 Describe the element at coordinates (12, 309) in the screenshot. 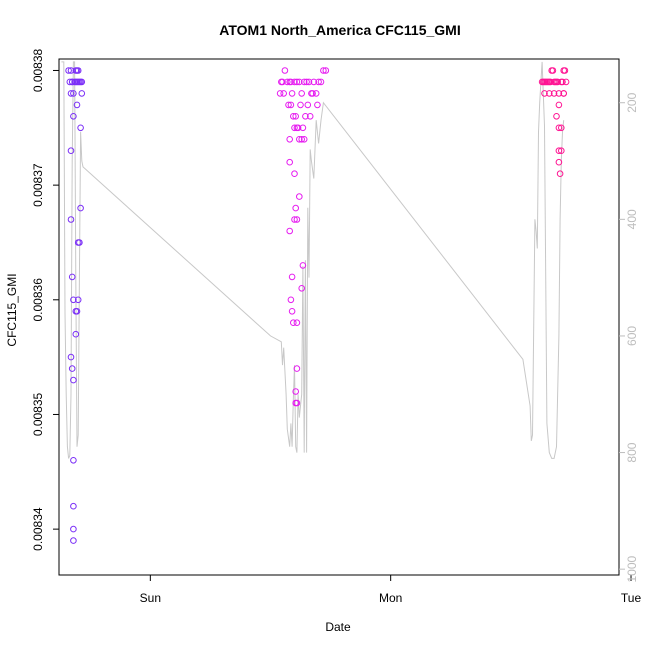

I see `y-axis-label: CFC115_GMI` at that location.